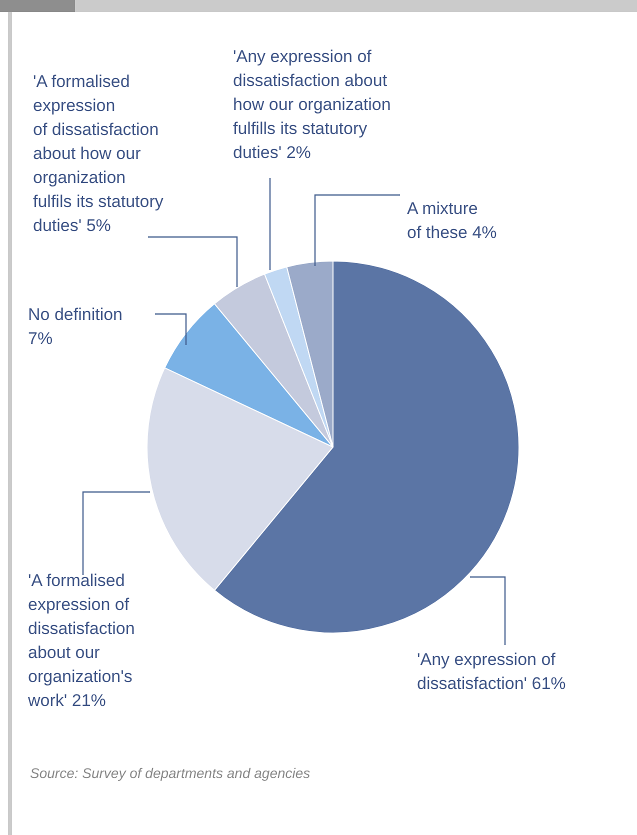 The image size is (637, 835). I want to click on slice-label: A mixture of these 4%, so click(452, 220).